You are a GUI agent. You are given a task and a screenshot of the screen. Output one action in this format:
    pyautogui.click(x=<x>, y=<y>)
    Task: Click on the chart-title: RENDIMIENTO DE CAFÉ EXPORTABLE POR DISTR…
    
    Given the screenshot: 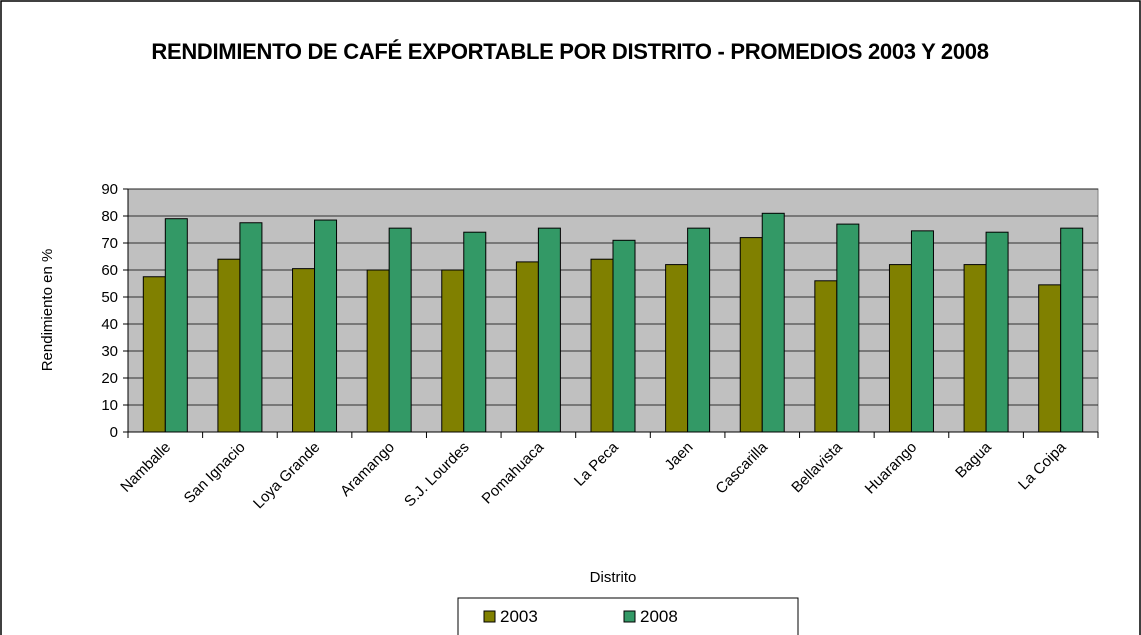 What is the action you would take?
    pyautogui.click(x=570, y=51)
    